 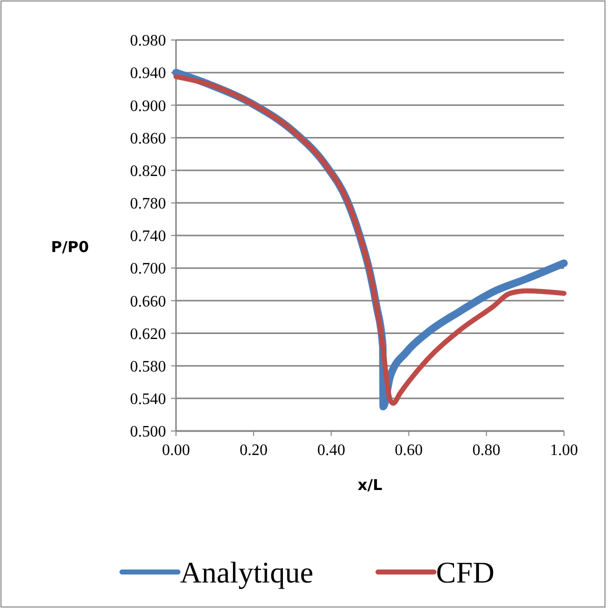 What do you see at coordinates (254, 450) in the screenshot?
I see `x-tick-label: 0.20` at bounding box center [254, 450].